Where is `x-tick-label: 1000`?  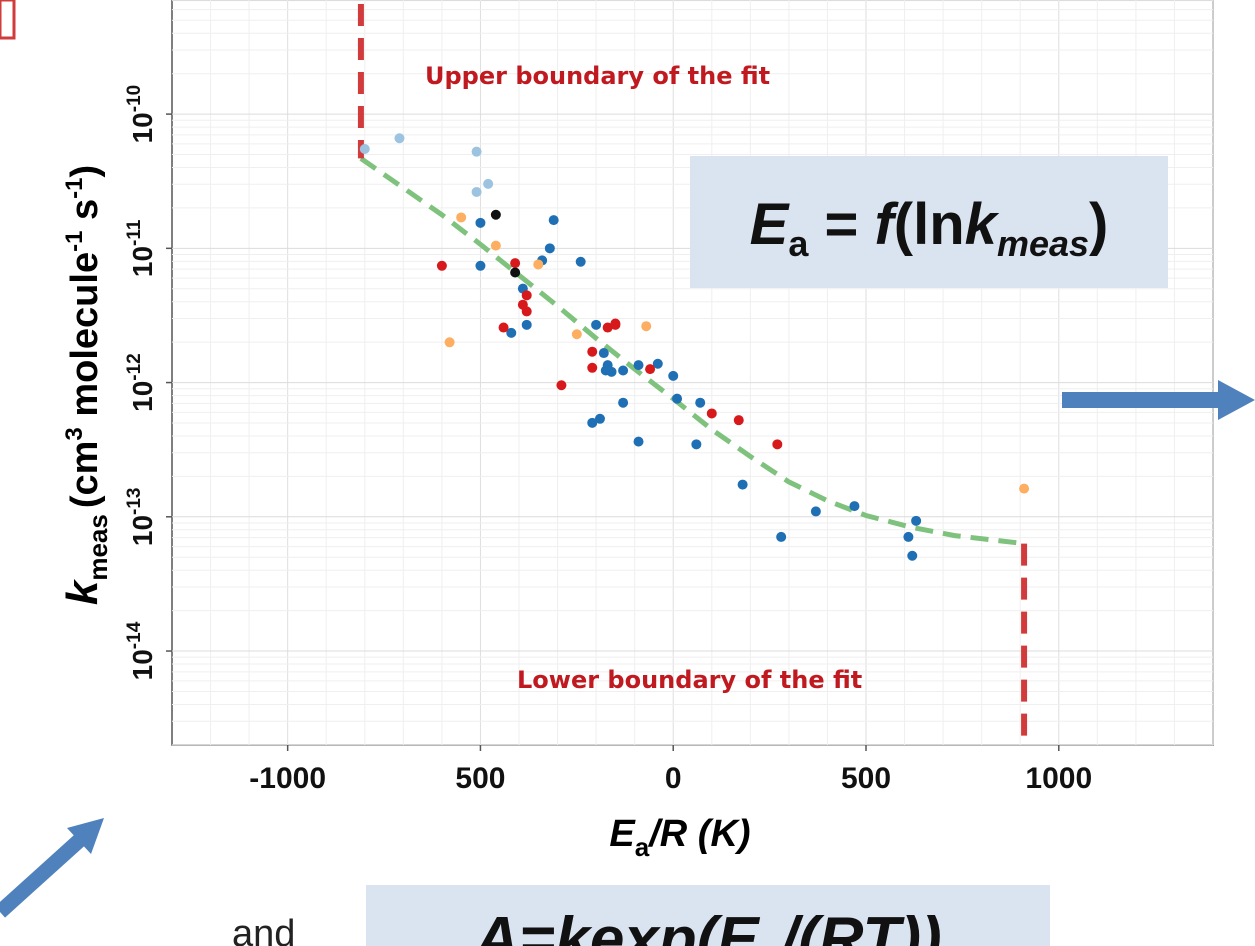 x-tick-label: 1000 is located at coordinates (1058, 778).